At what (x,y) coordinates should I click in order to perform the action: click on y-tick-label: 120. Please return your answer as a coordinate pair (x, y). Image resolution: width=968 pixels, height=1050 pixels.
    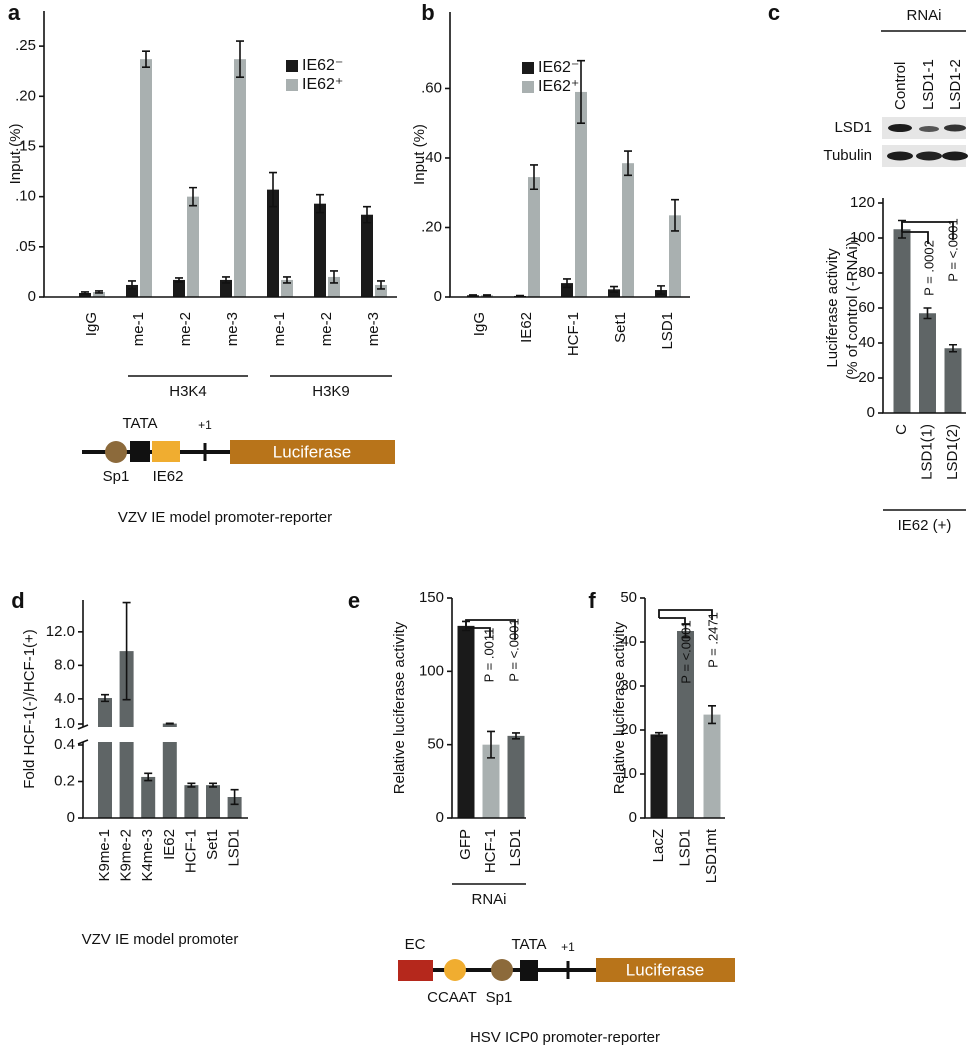
    Looking at the image, I should click on (862, 202).